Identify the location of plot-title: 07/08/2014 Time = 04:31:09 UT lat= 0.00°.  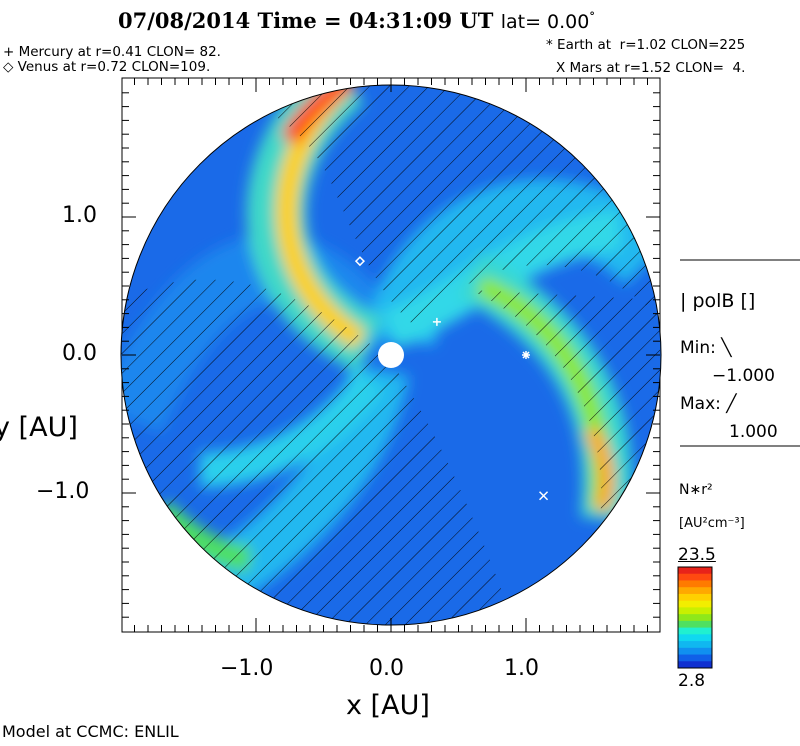
(356, 20).